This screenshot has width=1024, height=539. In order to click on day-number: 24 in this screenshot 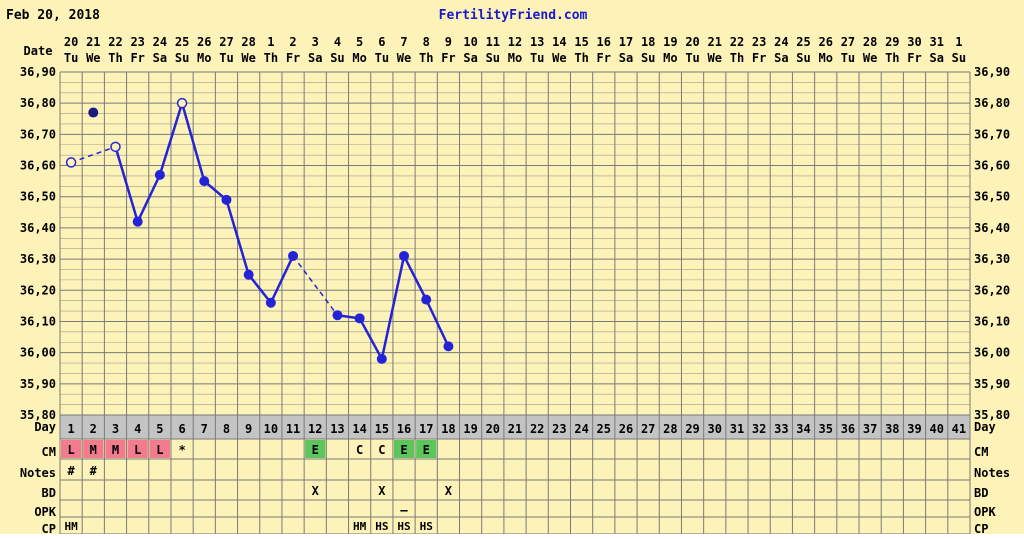, I will do `click(581, 429)`.